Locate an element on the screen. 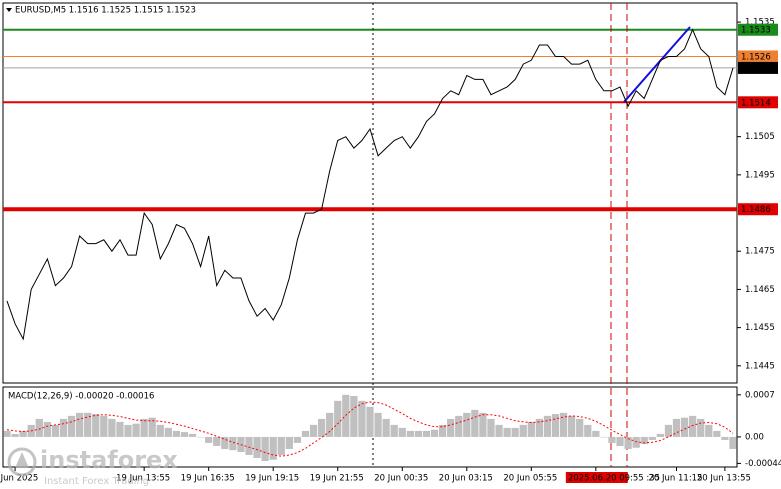  level-label: 1.1523 is located at coordinates (756, 69).